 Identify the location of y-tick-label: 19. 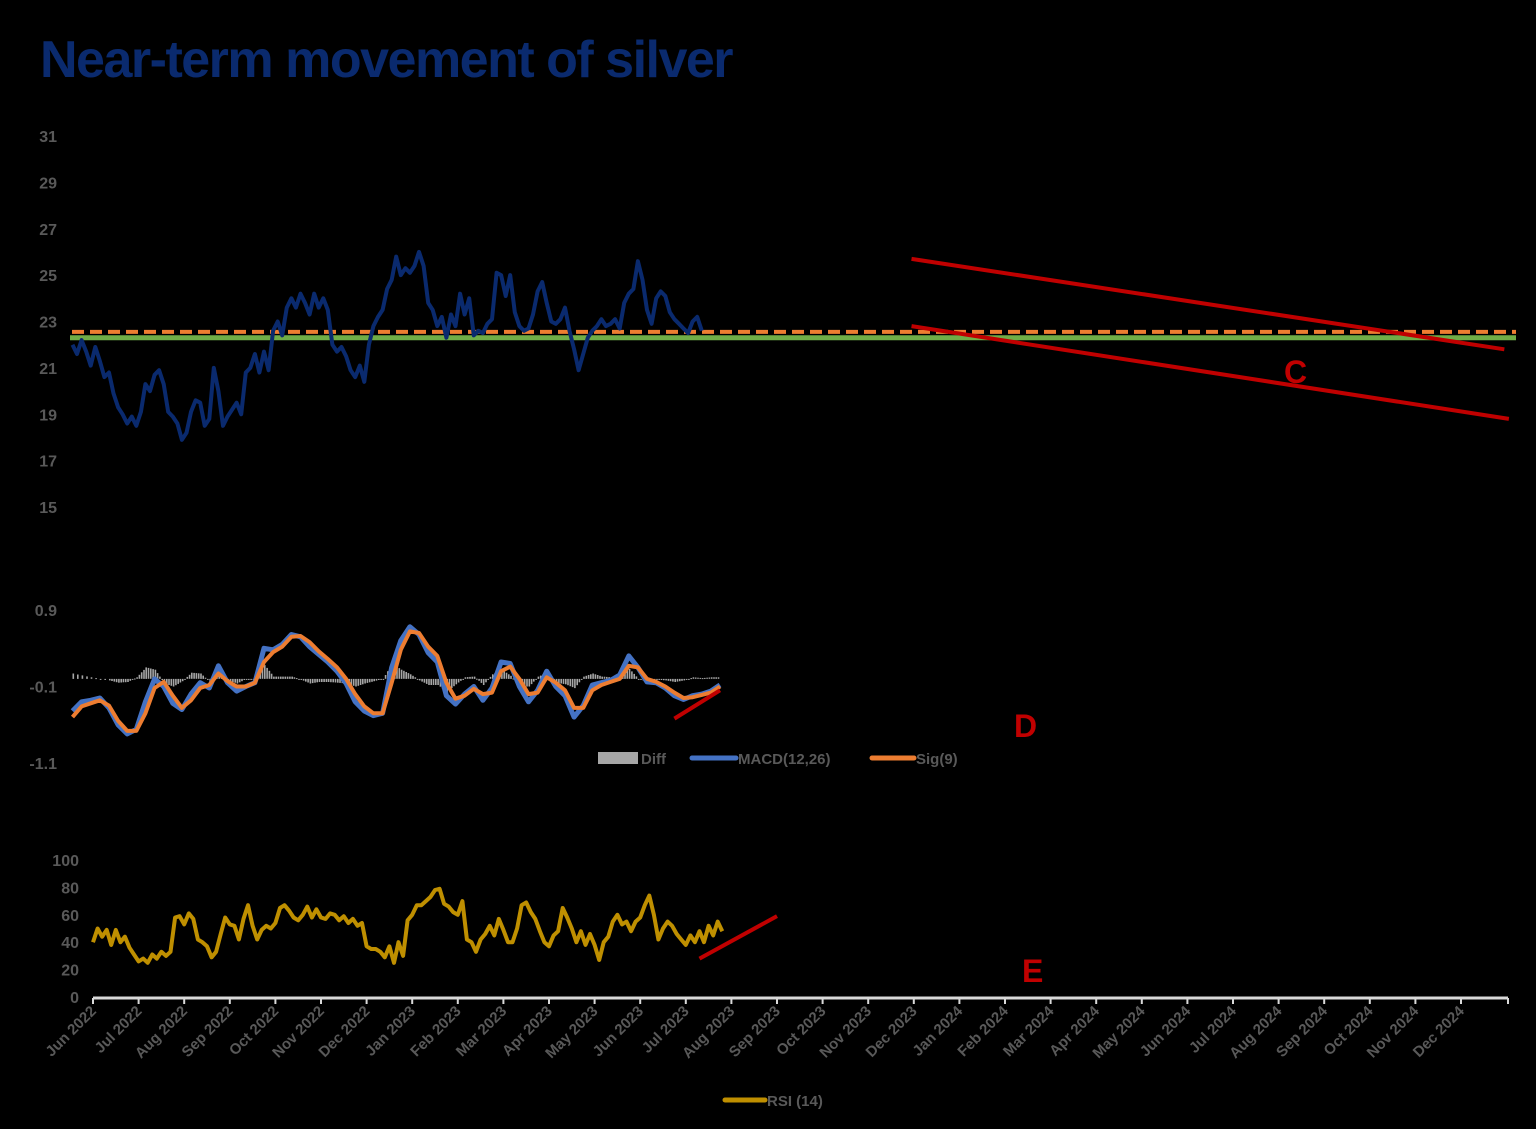
(48, 415).